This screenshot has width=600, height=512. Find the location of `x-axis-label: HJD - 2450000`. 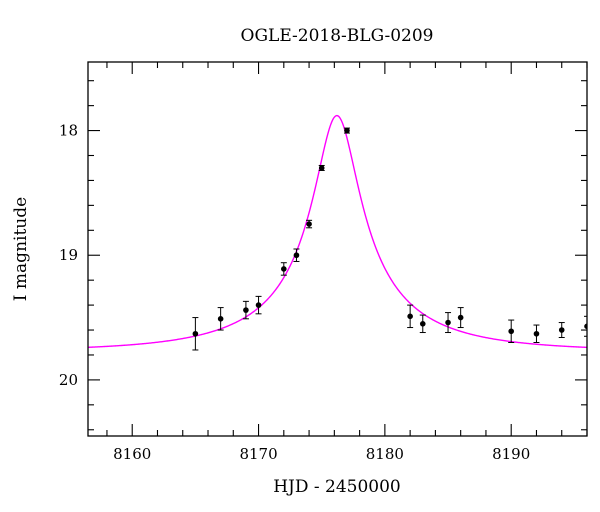

x-axis-label: HJD - 2450000 is located at coordinates (337, 487).